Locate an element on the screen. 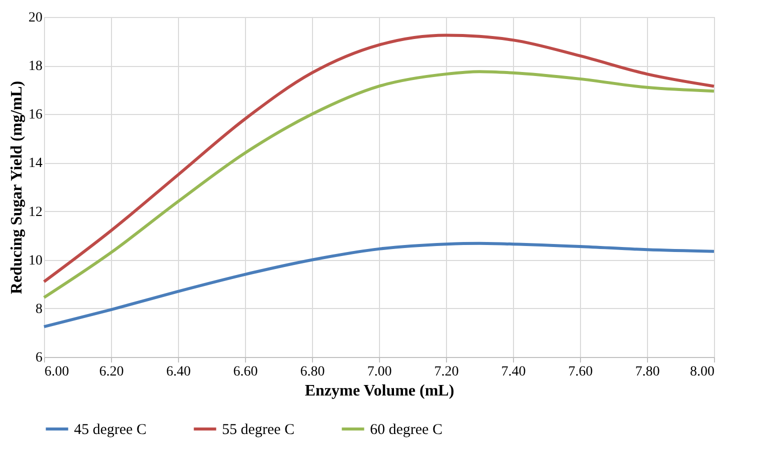 The width and height of the screenshot is (766, 466). y-tick-label: 20 is located at coordinates (35, 18).